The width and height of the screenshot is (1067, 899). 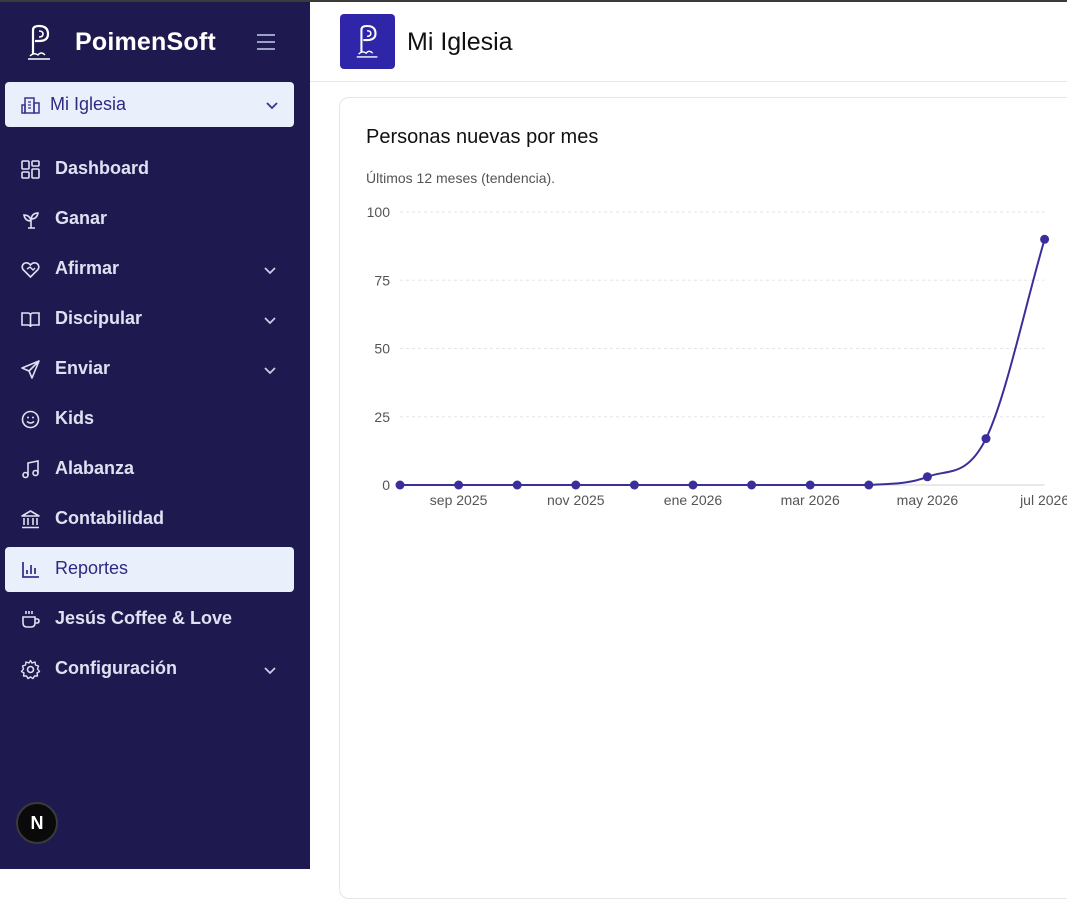 I want to click on sidebar-item-enviar: Enviar, so click(x=149, y=369).